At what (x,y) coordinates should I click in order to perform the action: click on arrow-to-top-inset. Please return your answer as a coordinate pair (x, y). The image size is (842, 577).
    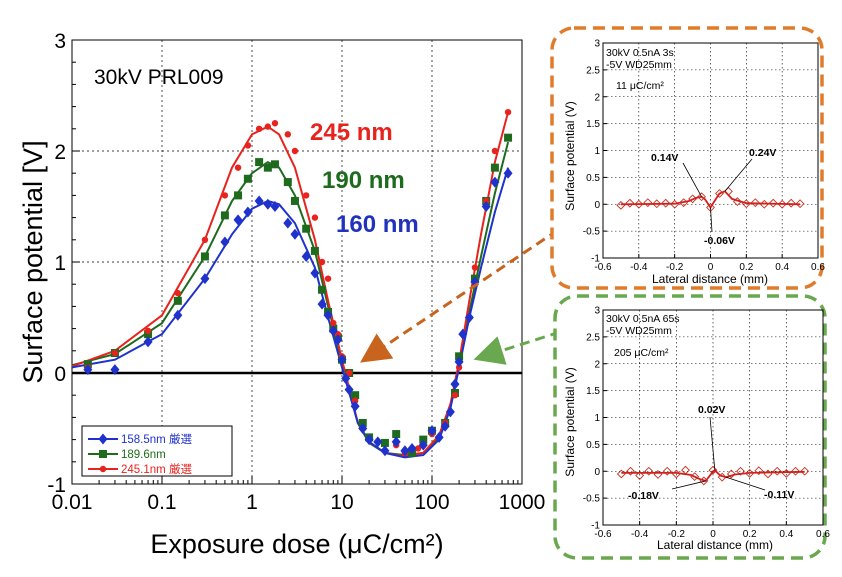
    Looking at the image, I should click on (459, 295).